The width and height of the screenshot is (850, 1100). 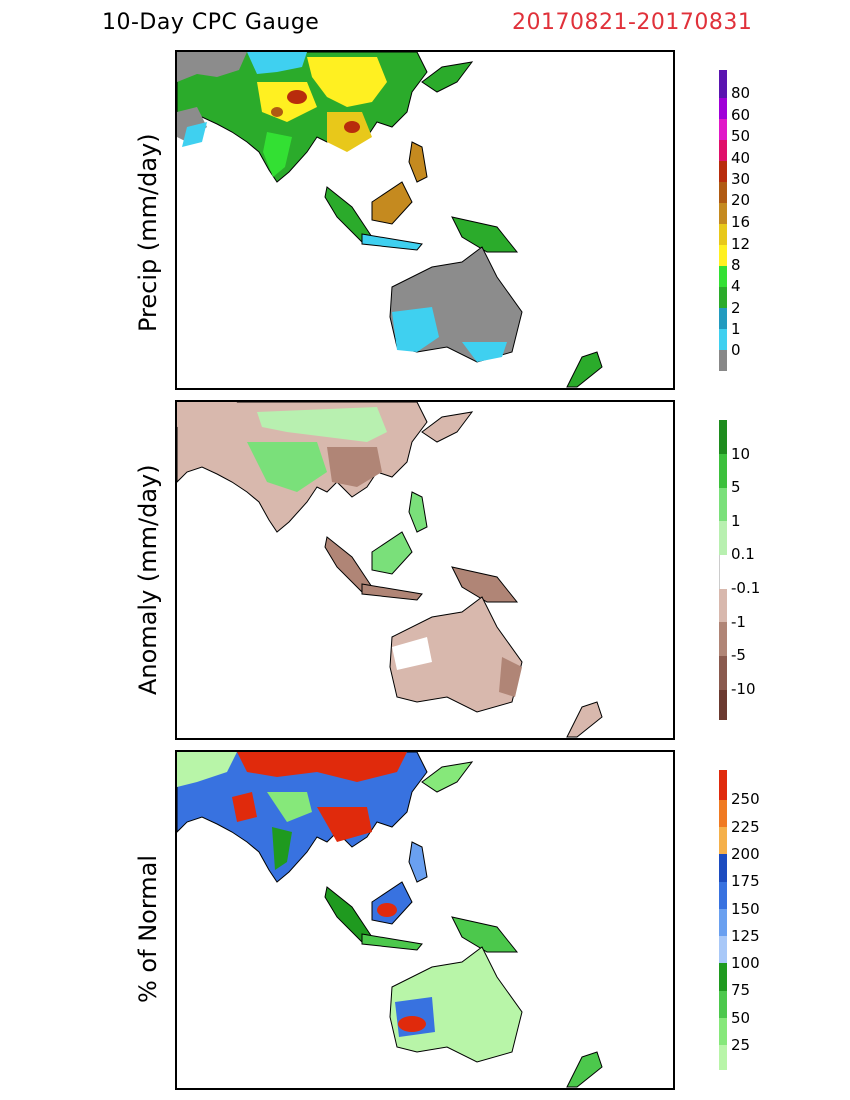 What do you see at coordinates (738, 622) in the screenshot?
I see `anomaly-cbar-label: -1` at bounding box center [738, 622].